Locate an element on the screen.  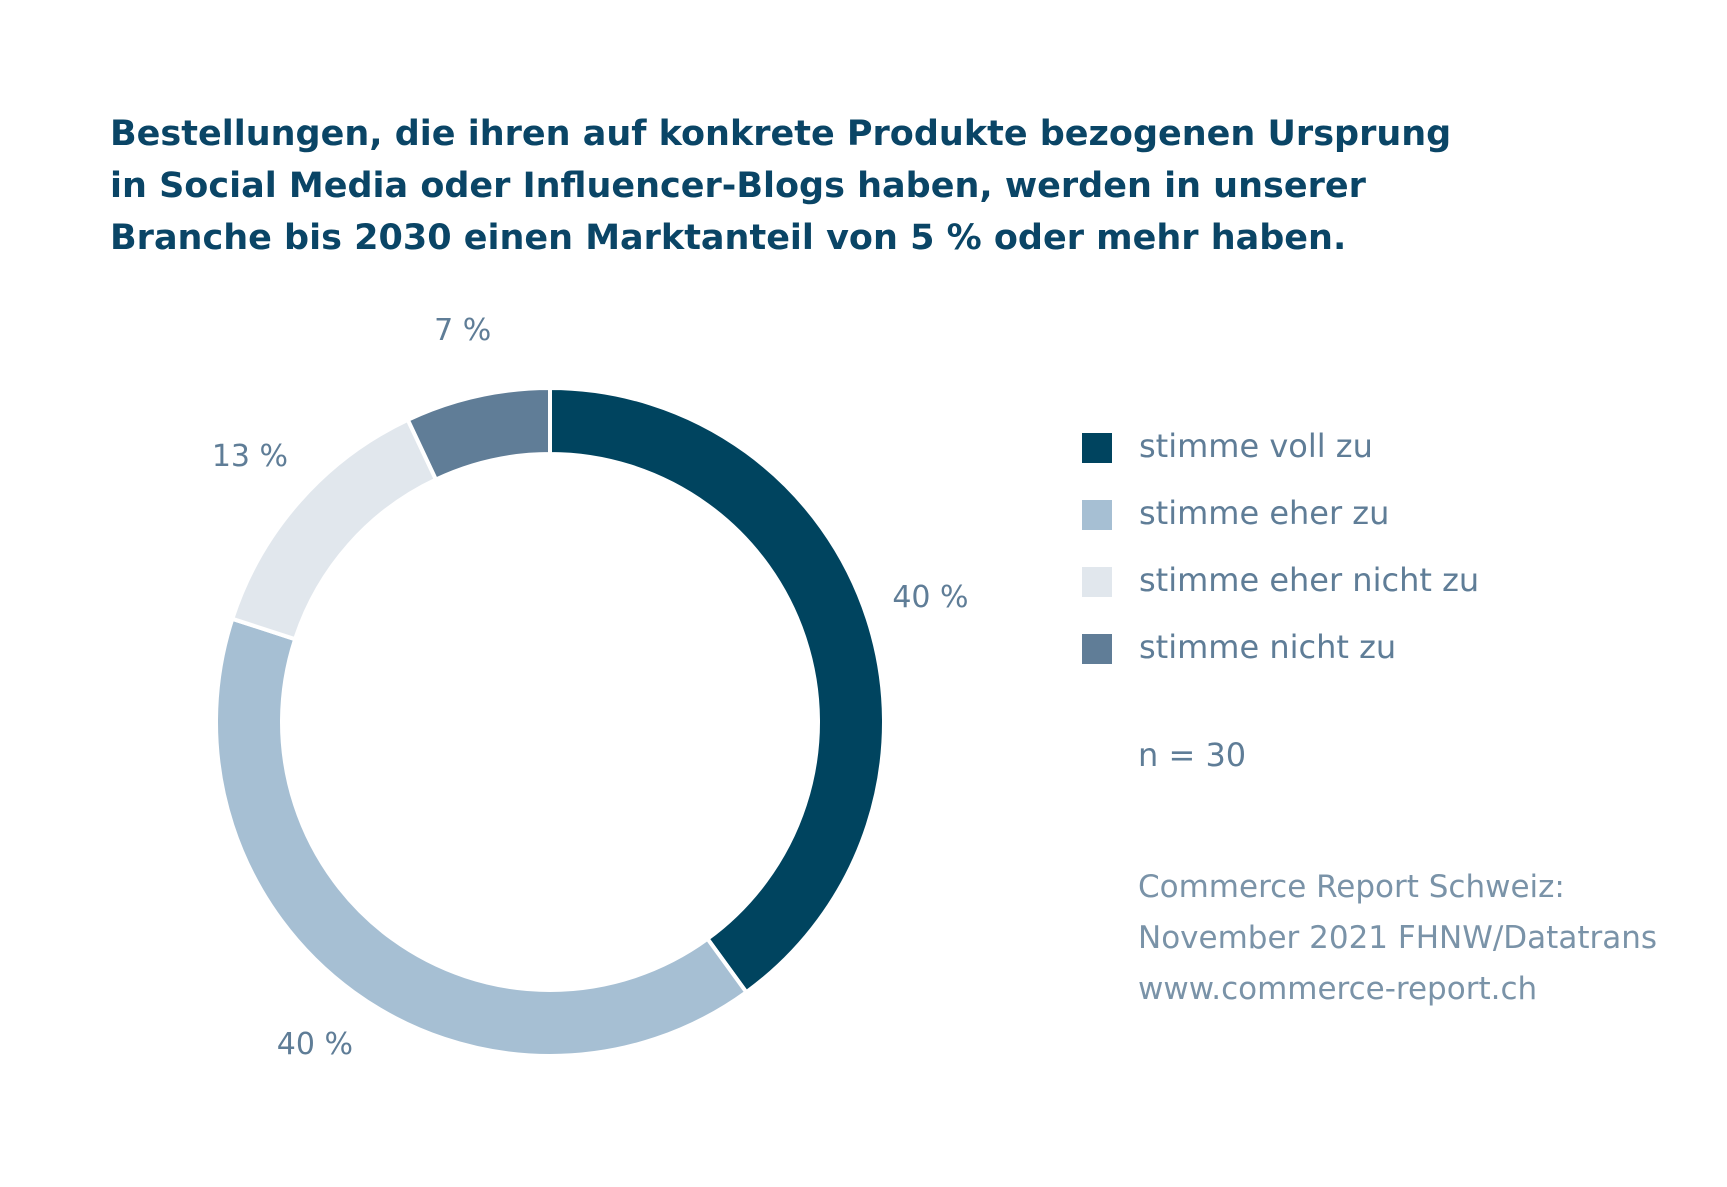
legend-item-stimme-eher-nicht-zu: stimme eher nicht zu is located at coordinates (1280, 593).